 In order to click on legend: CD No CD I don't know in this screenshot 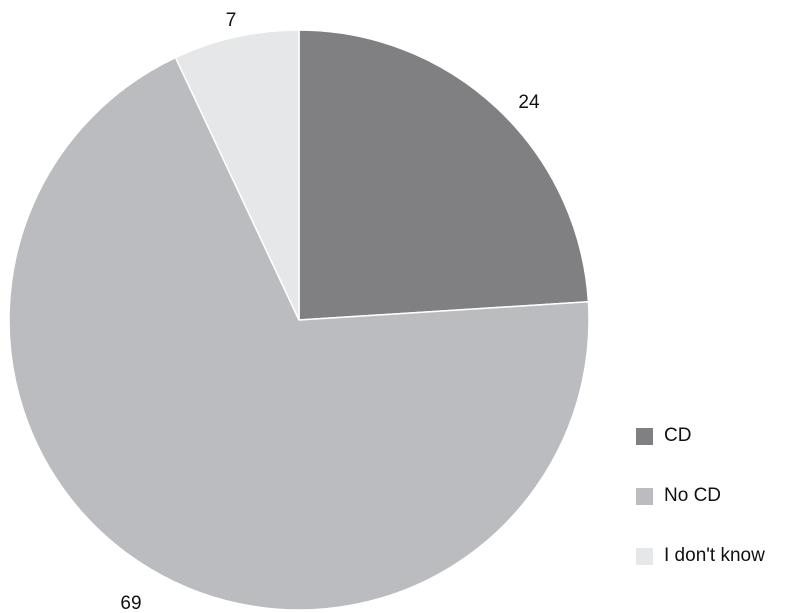, I will do `click(716, 514)`.